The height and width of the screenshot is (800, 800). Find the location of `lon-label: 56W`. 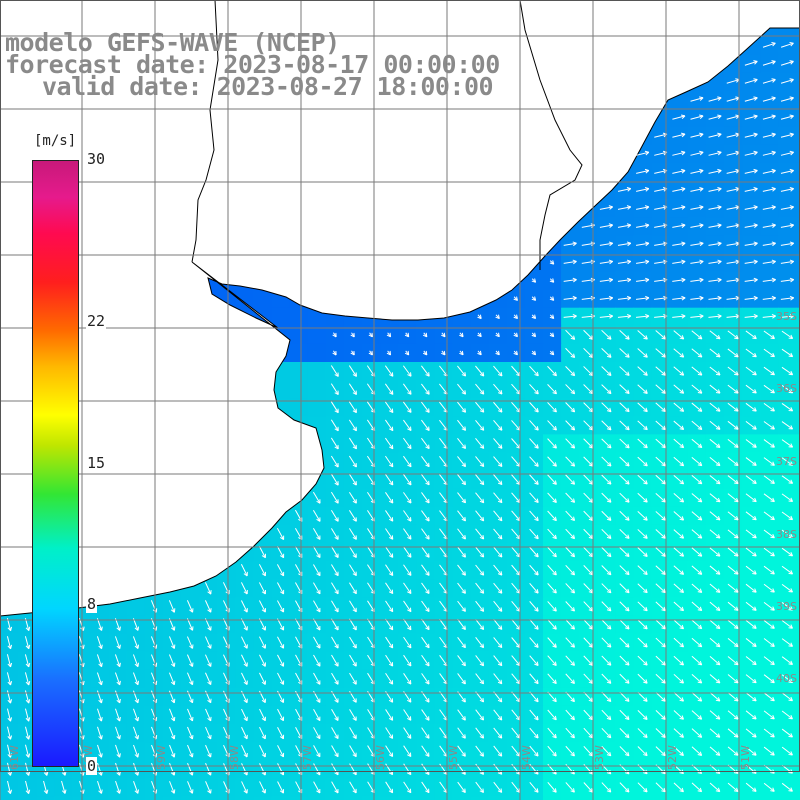

lon-label: 56W is located at coordinates (380, 757).